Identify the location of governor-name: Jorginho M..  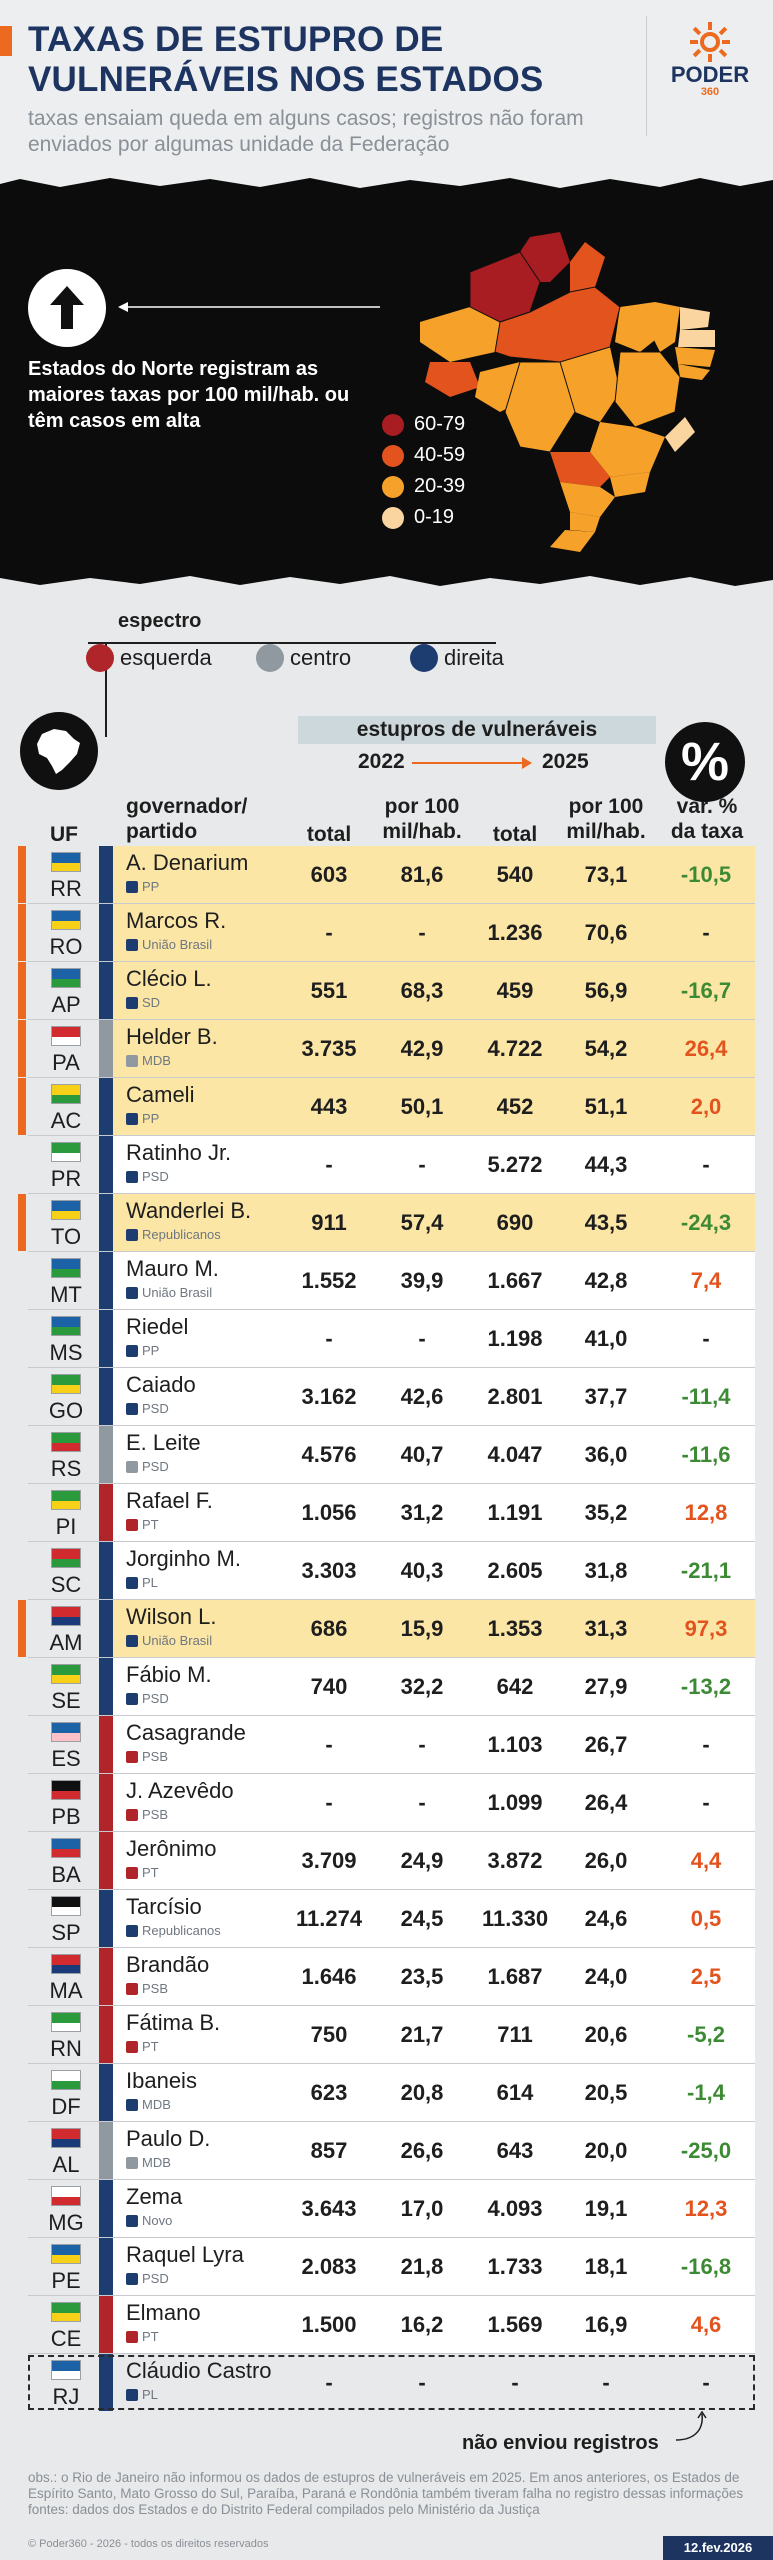
(183, 1558).